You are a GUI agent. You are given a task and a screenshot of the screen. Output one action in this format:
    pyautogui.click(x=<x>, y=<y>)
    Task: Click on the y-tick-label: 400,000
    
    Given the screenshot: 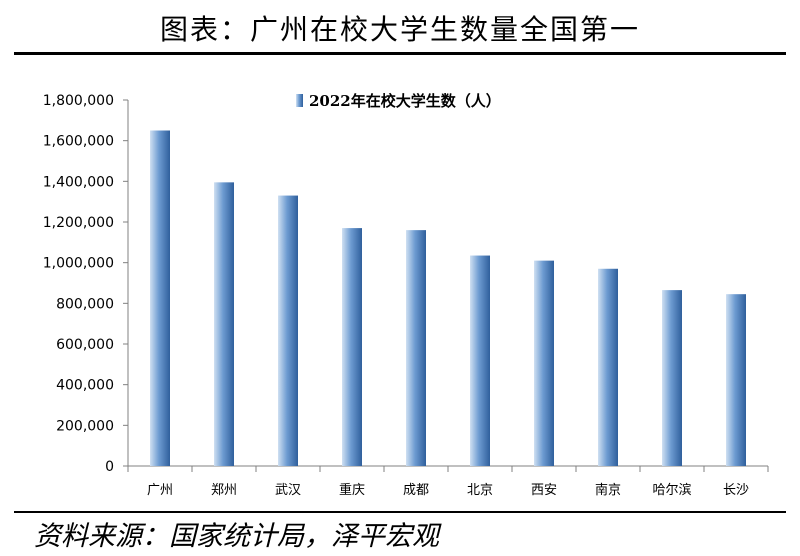 What is the action you would take?
    pyautogui.click(x=85, y=386)
    